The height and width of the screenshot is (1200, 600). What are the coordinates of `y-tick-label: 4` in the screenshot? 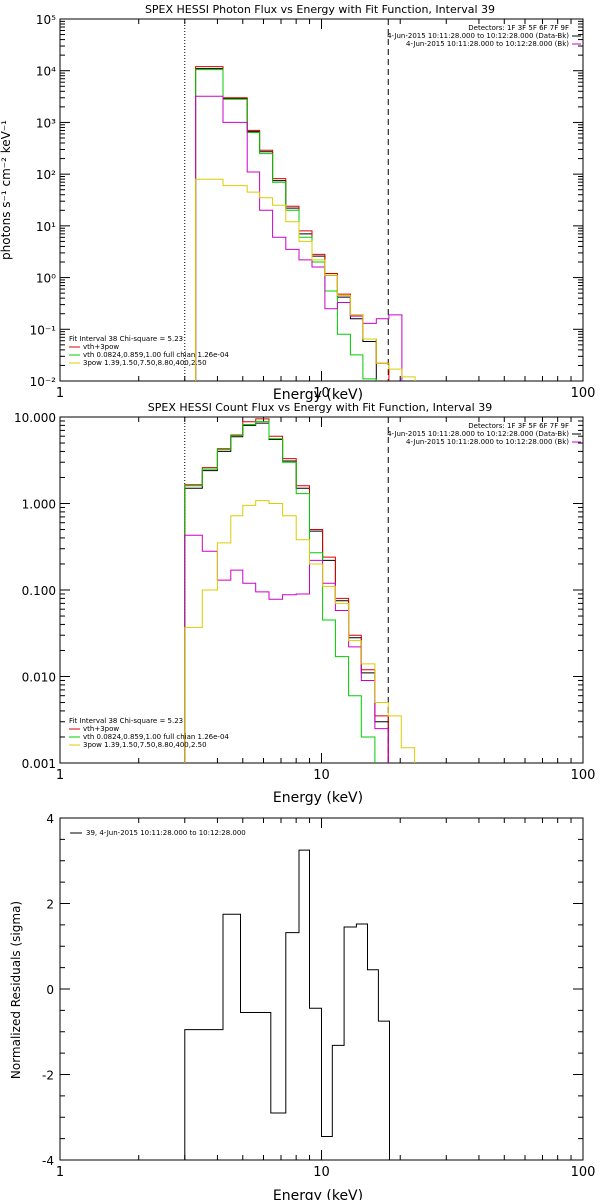 It's located at (50, 819).